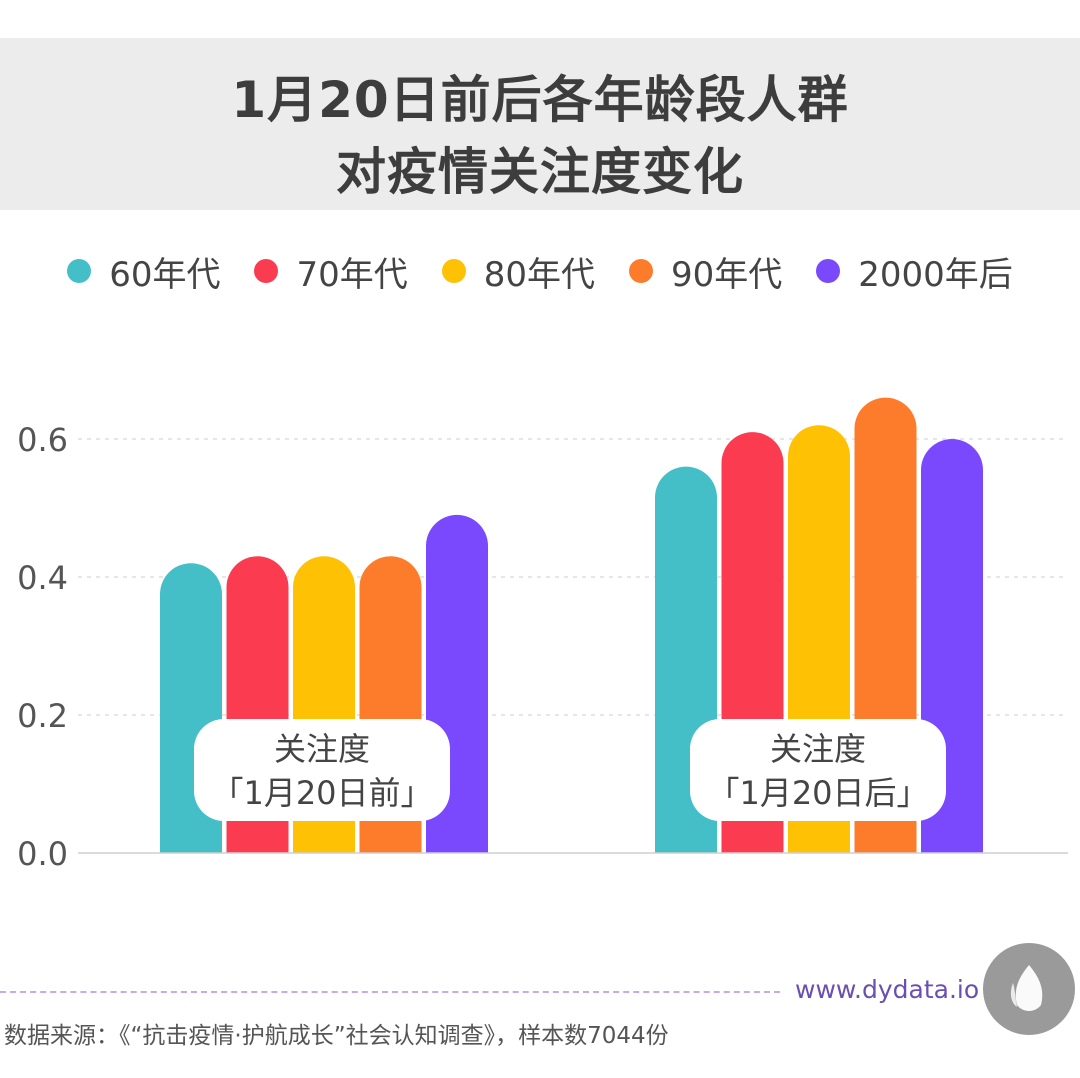  Describe the element at coordinates (540, 172) in the screenshot. I see `chart-title-line-2: 对疫情关注度变化` at that location.